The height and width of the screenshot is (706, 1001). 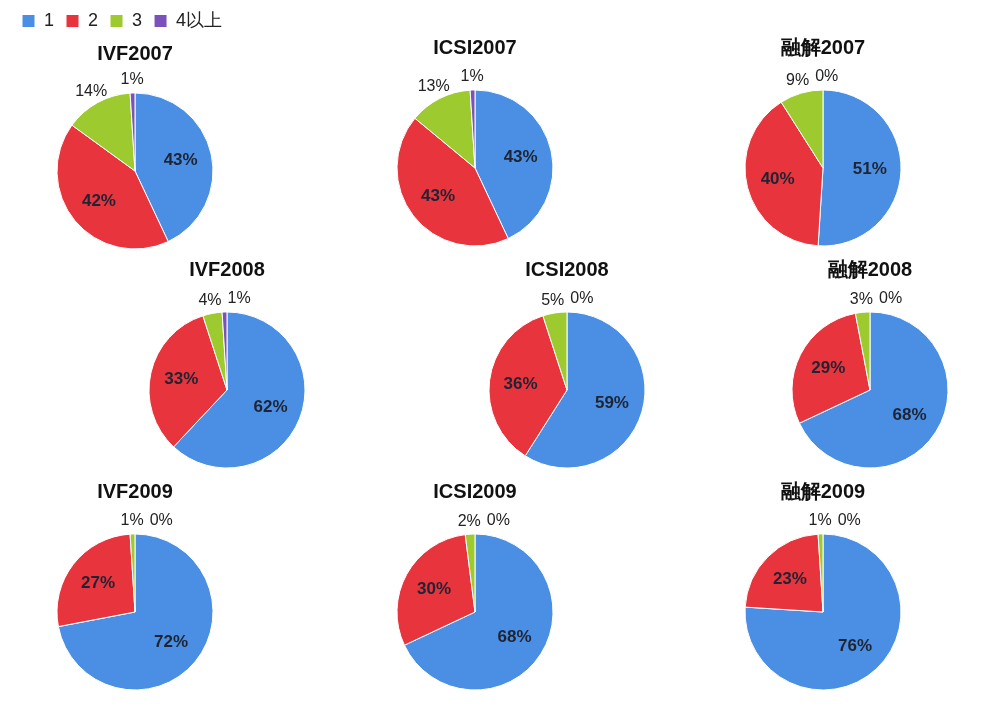 I want to click on chart-title: 融解2008, so click(x=870, y=268).